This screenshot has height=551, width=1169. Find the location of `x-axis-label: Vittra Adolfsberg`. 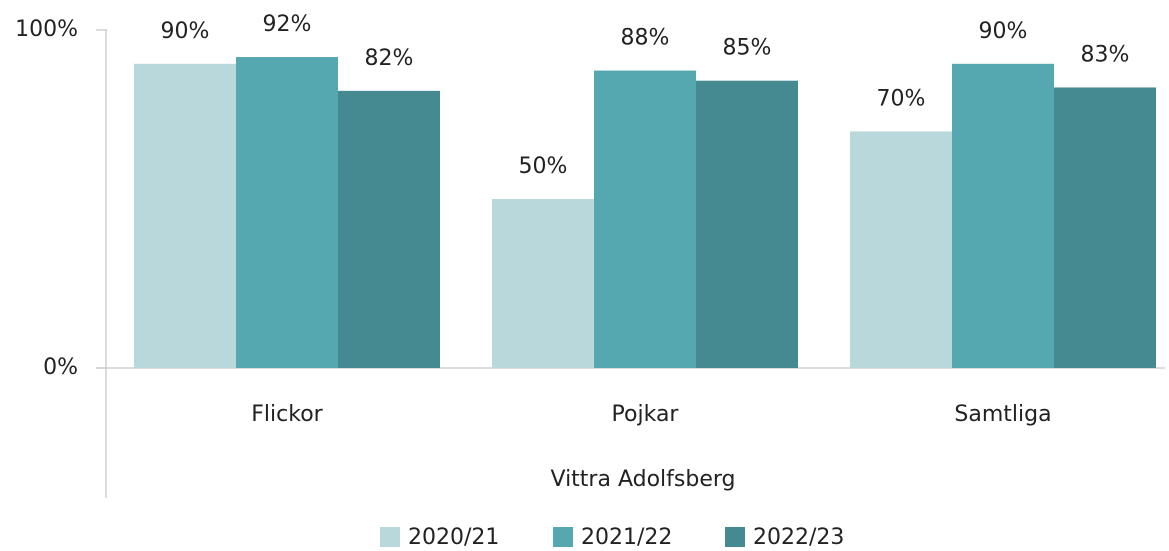

x-axis-label: Vittra Adolfsberg is located at coordinates (643, 479).